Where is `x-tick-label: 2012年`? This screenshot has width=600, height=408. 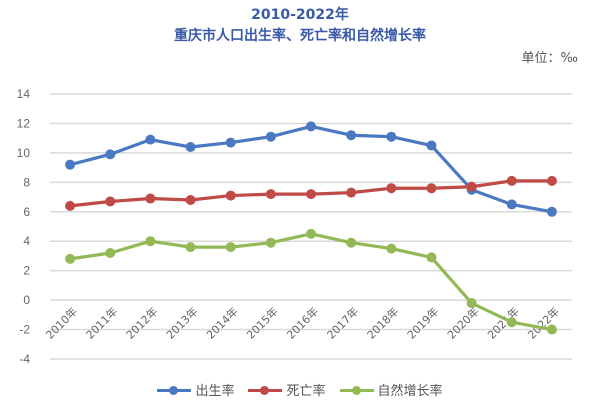
x-tick-label: 2012年 is located at coordinates (141, 322).